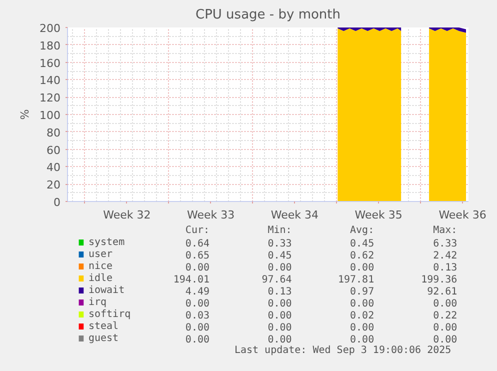  What do you see at coordinates (362, 292) in the screenshot?
I see `text: 0.97` at bounding box center [362, 292].